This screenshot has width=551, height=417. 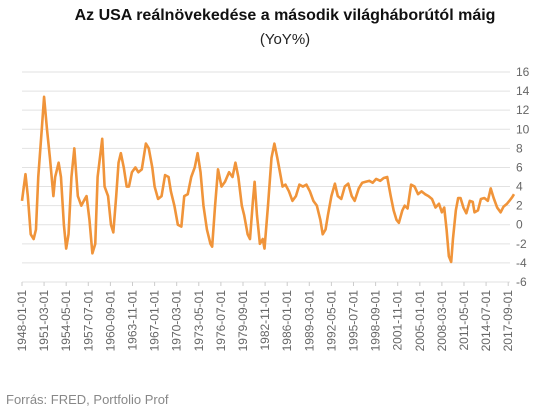 What do you see at coordinates (523, 91) in the screenshot?
I see `y-tick-label: 14` at bounding box center [523, 91].